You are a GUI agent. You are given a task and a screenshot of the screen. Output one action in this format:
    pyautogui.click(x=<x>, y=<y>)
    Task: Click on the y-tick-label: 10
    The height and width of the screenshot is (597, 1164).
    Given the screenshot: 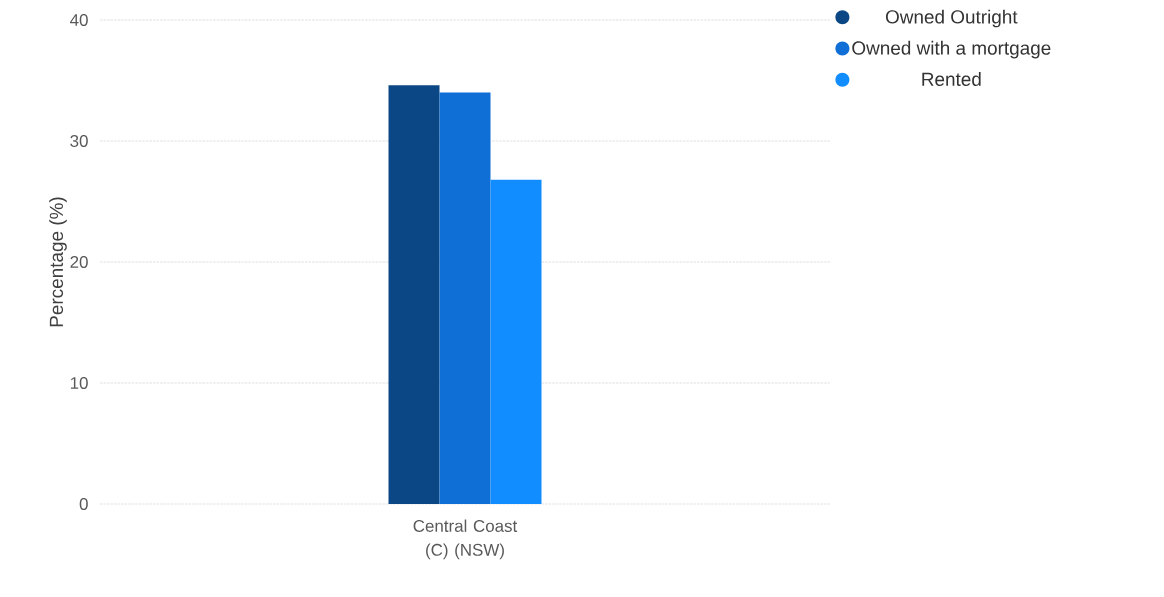 What is the action you would take?
    pyautogui.click(x=79, y=383)
    